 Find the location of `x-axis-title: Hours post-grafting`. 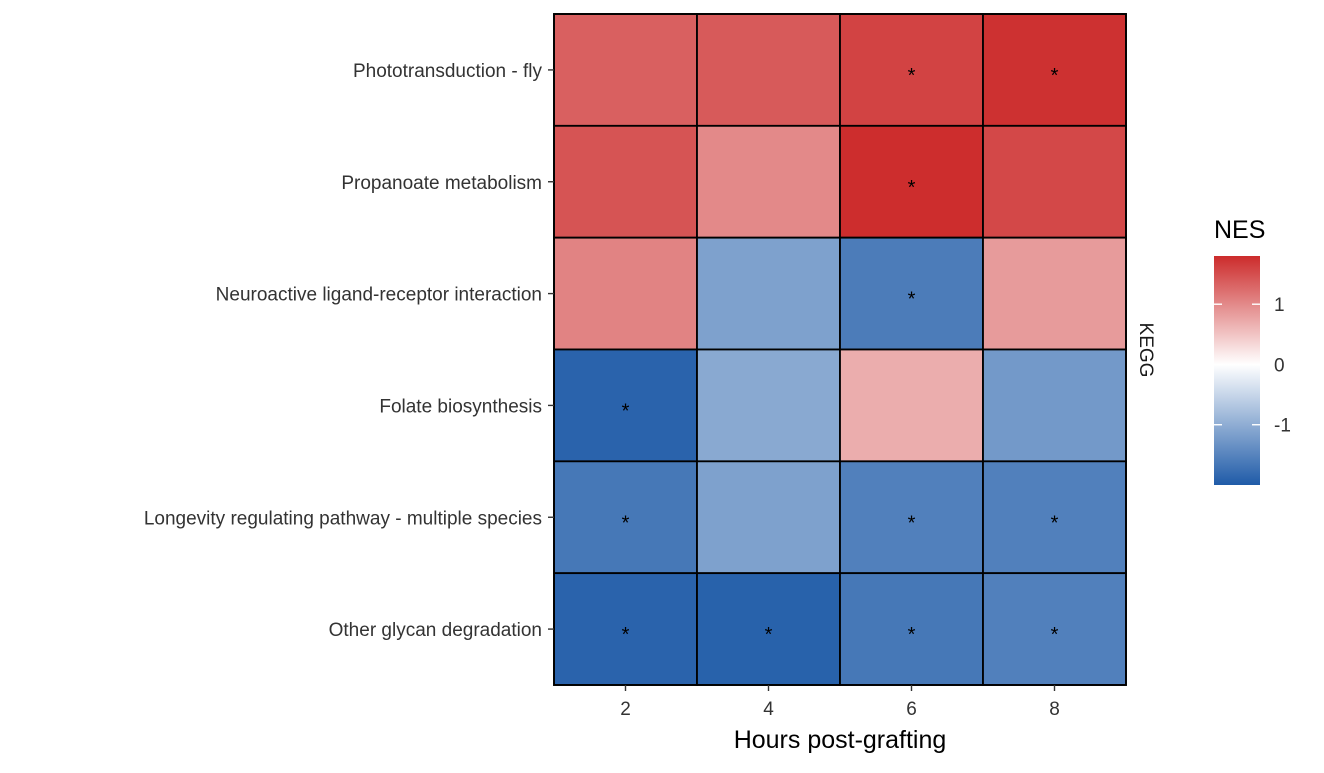

x-axis-title: Hours post-grafting is located at coordinates (840, 740).